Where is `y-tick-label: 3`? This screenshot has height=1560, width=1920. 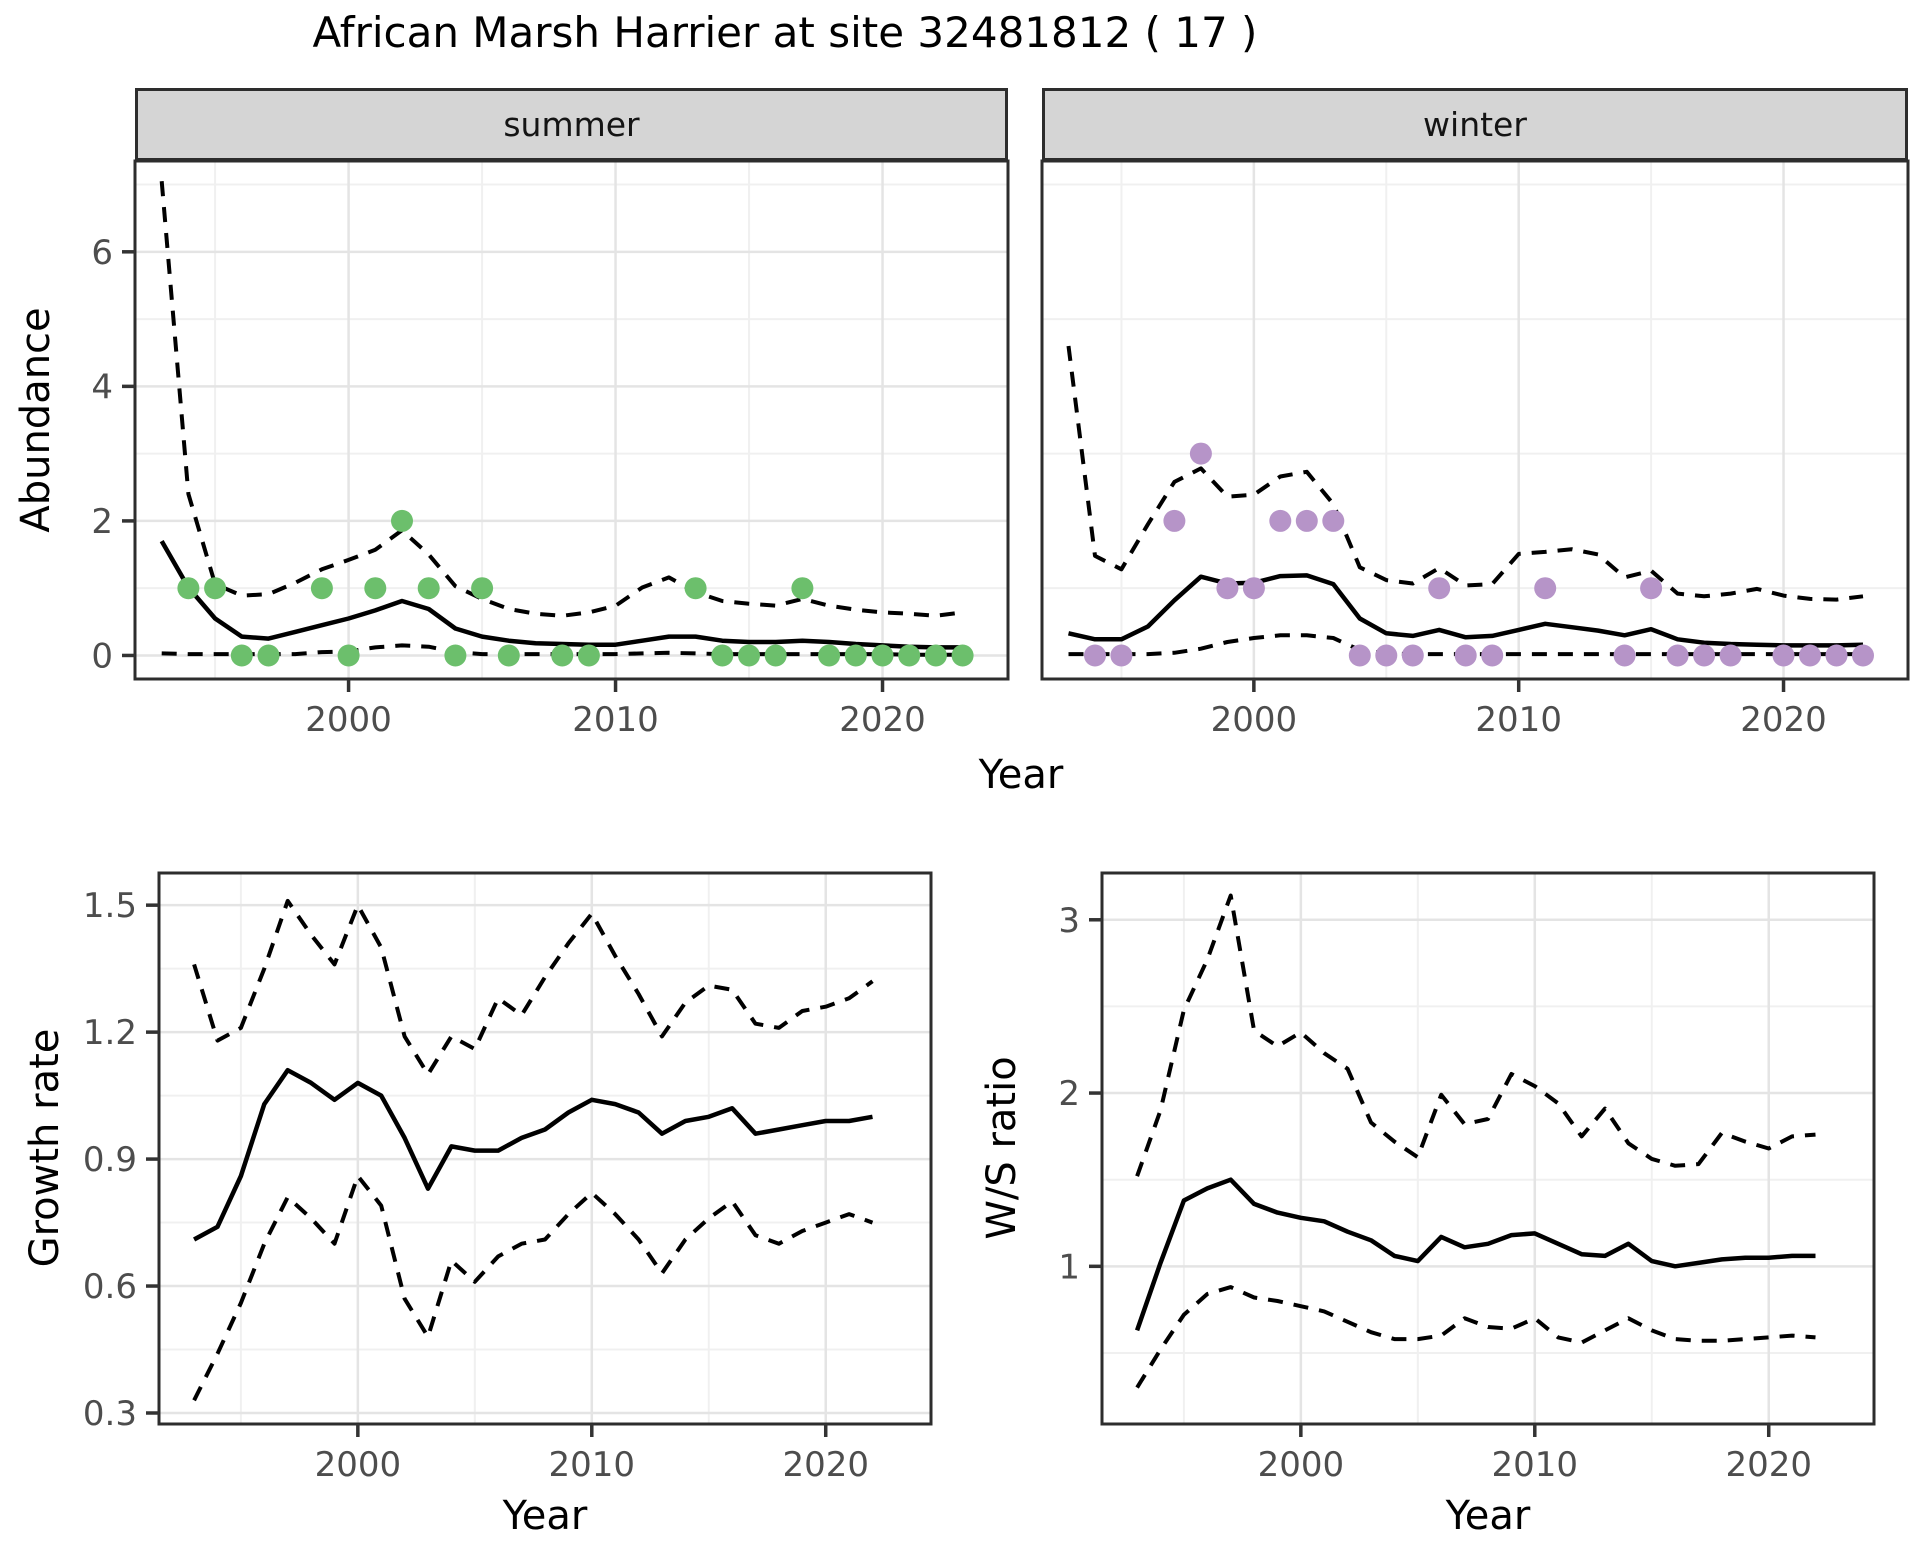 y-tick-label: 3 is located at coordinates (1069, 921).